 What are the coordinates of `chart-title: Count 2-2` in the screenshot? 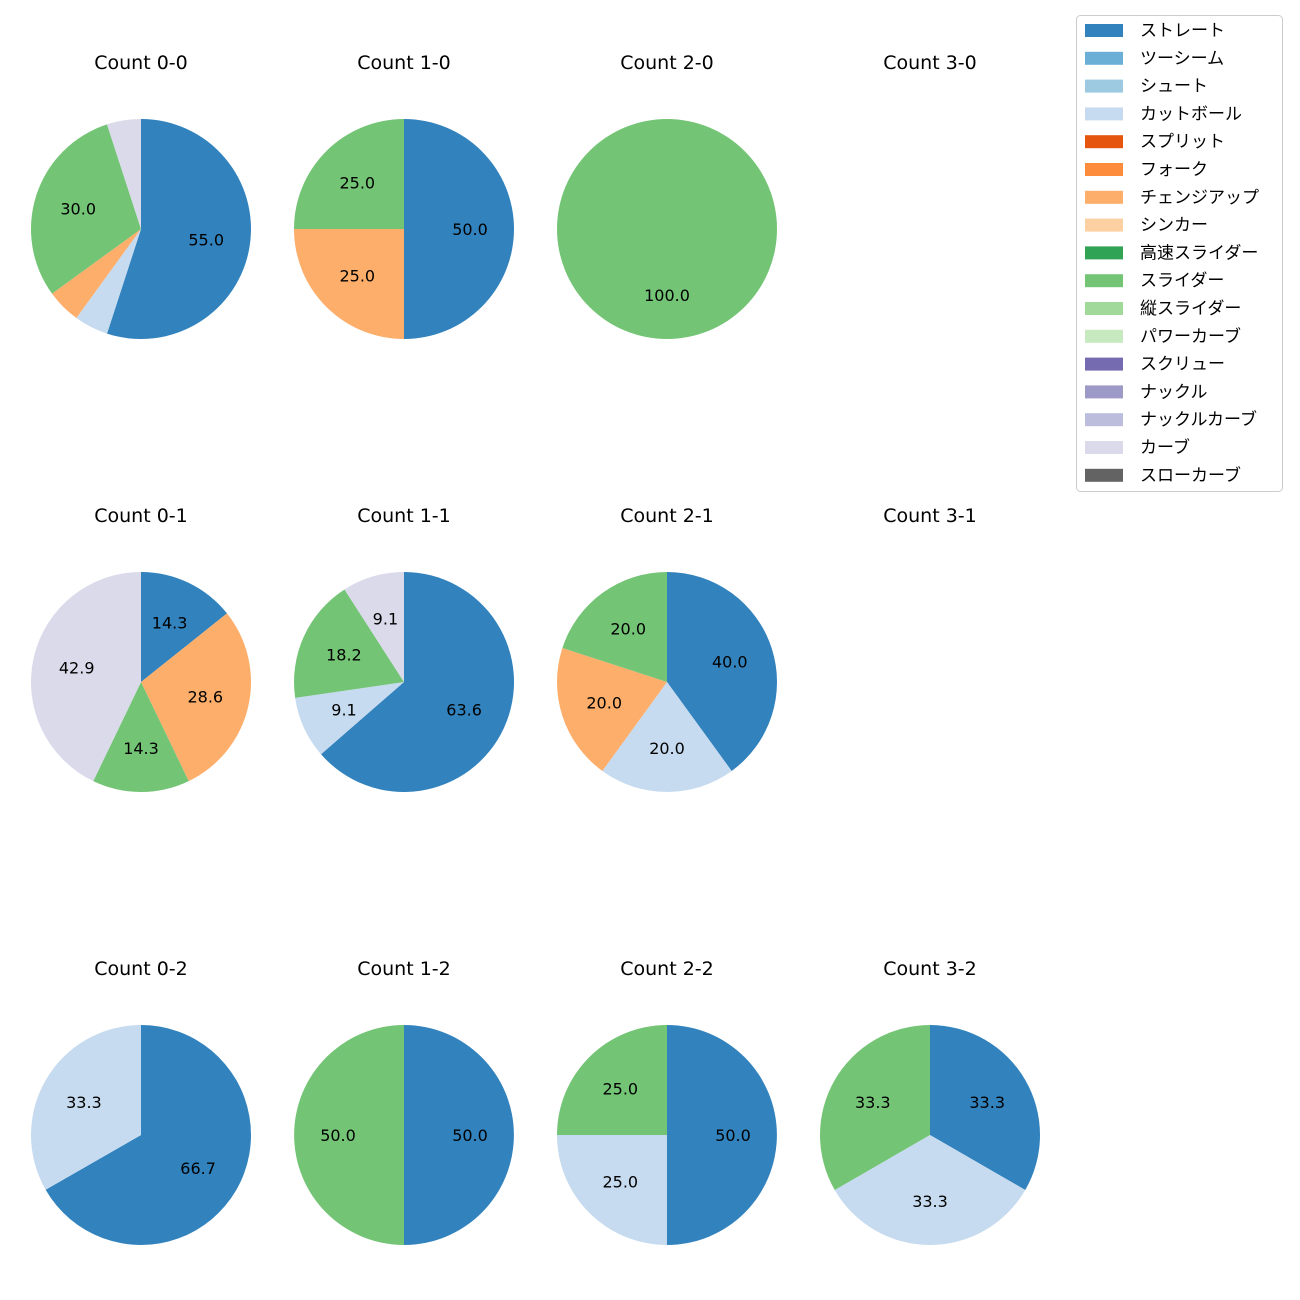 It's located at (667, 969).